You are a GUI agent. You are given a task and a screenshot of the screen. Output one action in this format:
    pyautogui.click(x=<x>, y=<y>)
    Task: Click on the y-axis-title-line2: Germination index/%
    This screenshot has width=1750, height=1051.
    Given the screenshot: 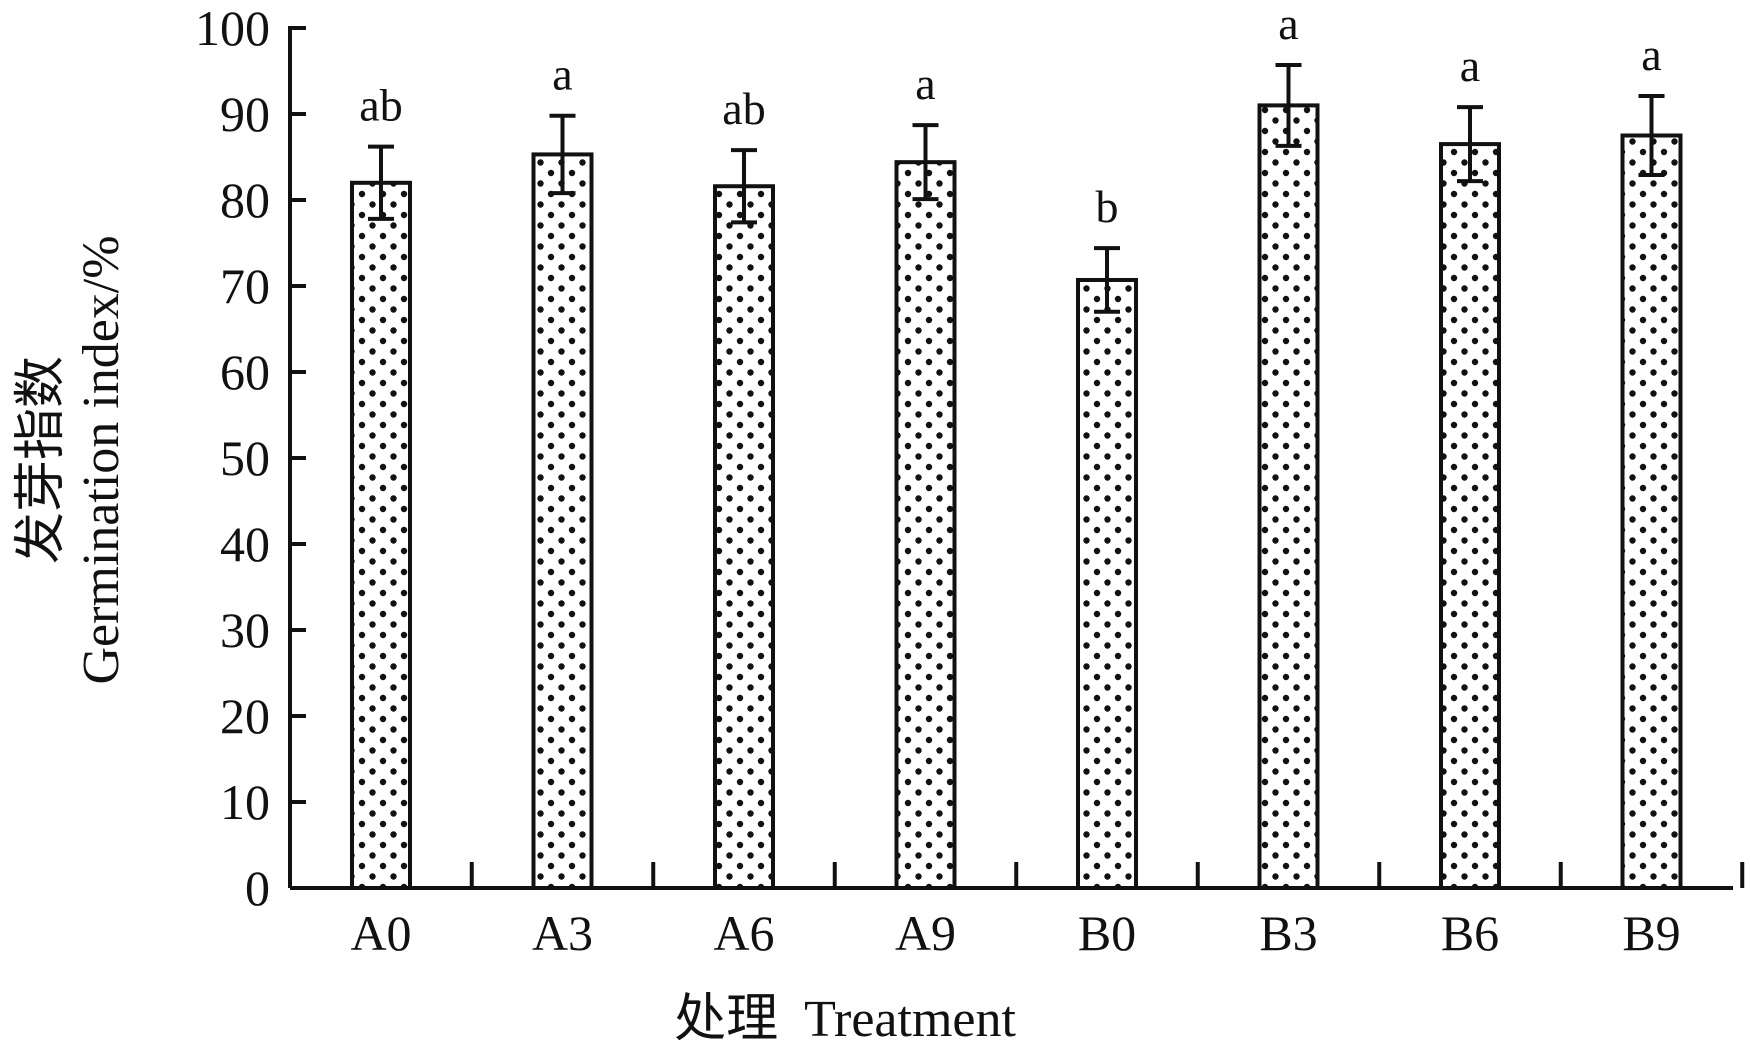 What is the action you would take?
    pyautogui.click(x=101, y=459)
    